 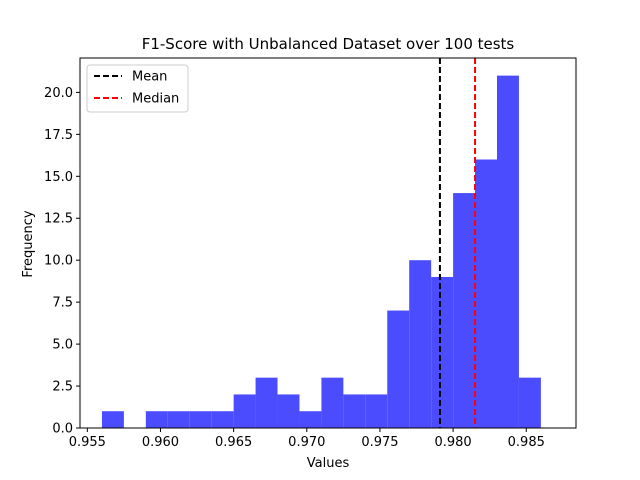 I want to click on legend-label-median: Median, so click(x=155, y=99).